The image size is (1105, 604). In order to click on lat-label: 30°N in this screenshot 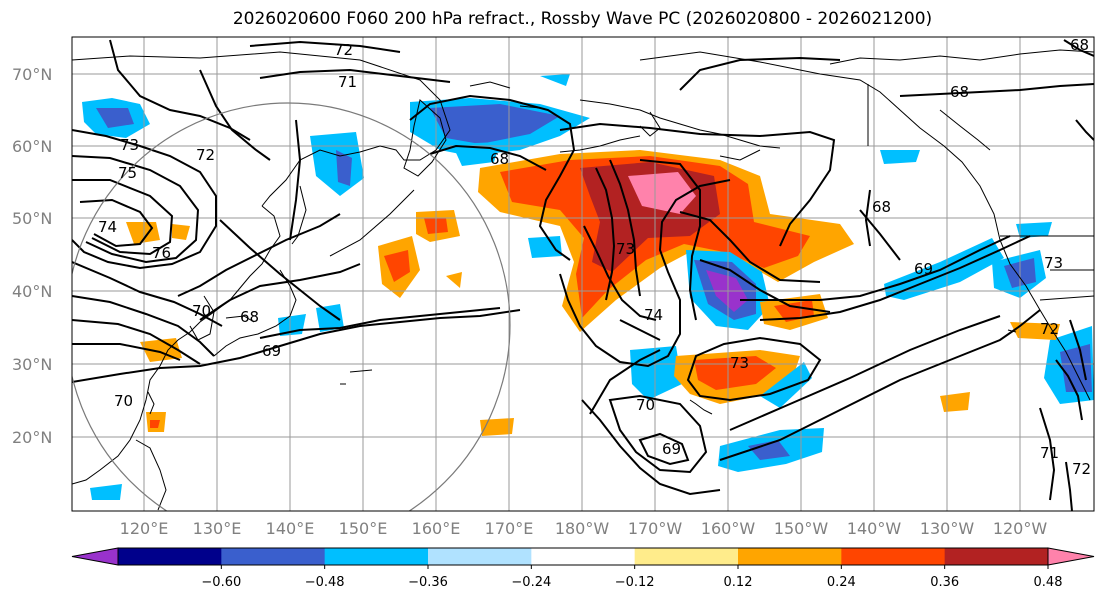, I will do `click(32, 364)`.